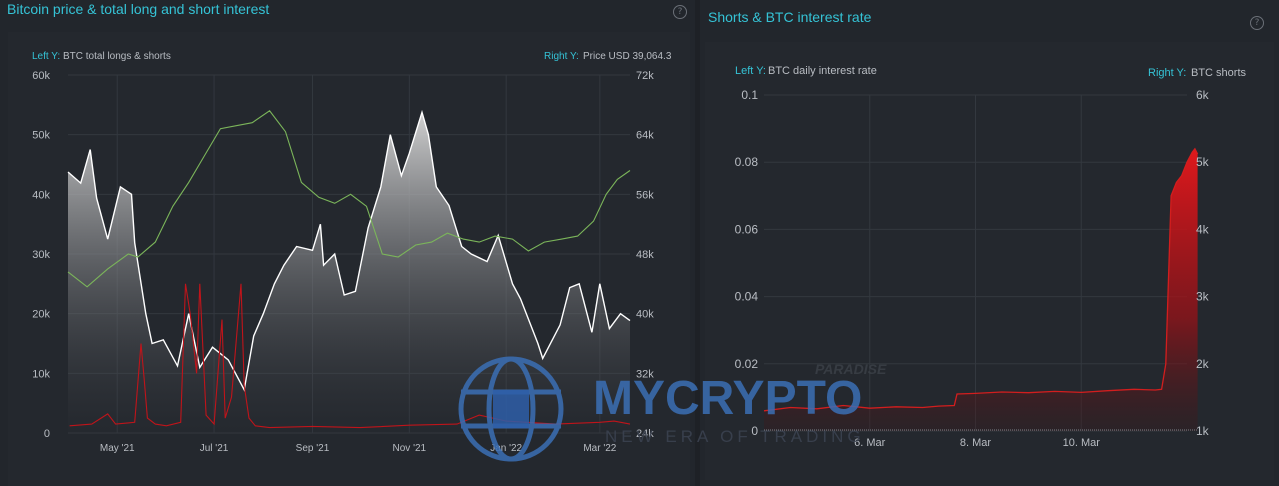  I want to click on x-tick: Jul '21, so click(214, 448).